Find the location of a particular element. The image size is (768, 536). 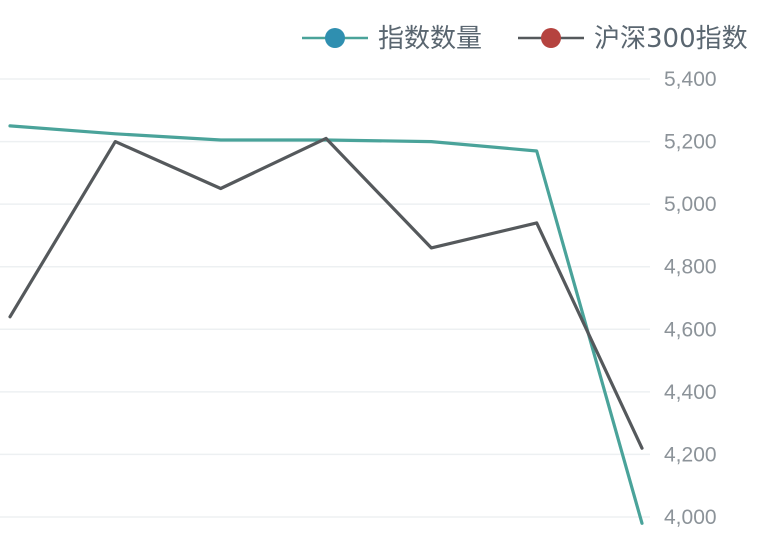

y-tick-label: 5,200 is located at coordinates (690, 142).